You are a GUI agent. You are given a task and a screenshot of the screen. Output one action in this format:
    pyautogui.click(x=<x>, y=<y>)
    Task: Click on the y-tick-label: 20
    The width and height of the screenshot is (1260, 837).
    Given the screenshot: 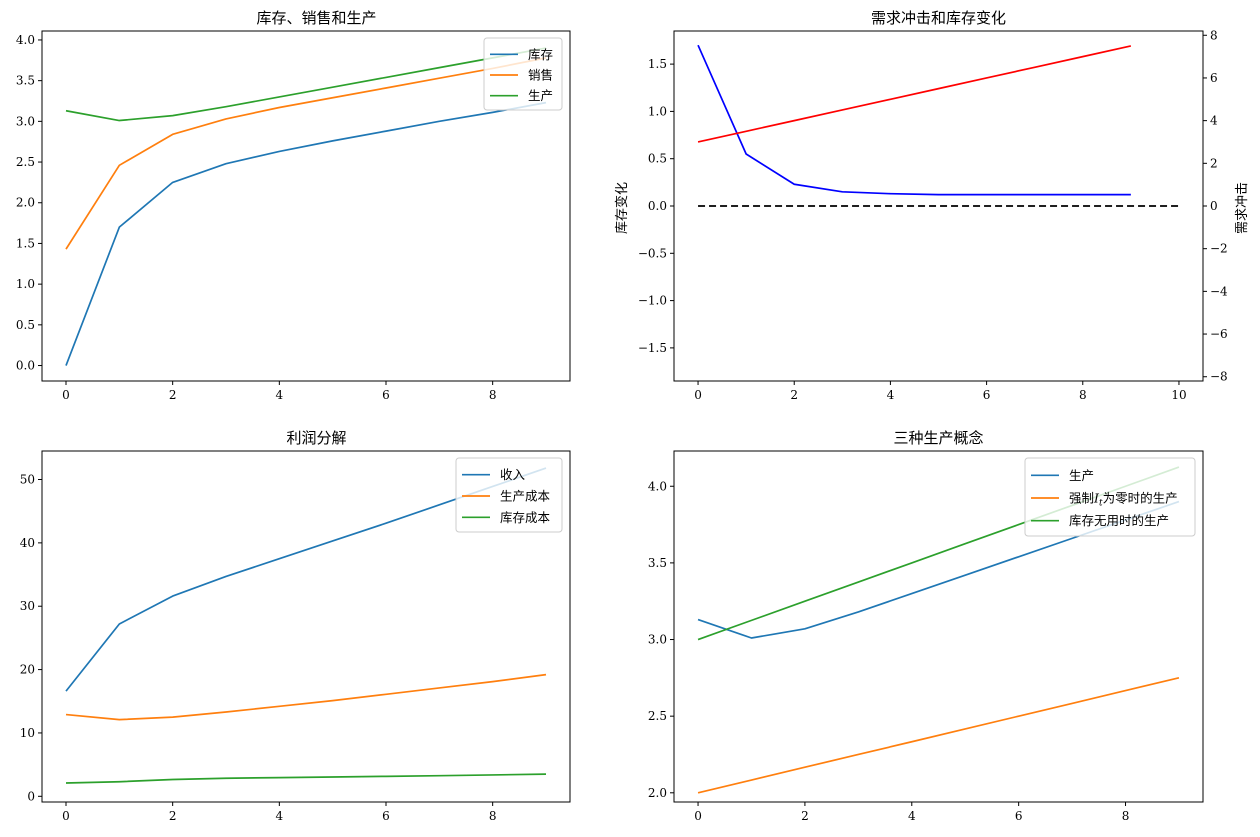 What is the action you would take?
    pyautogui.click(x=27, y=670)
    